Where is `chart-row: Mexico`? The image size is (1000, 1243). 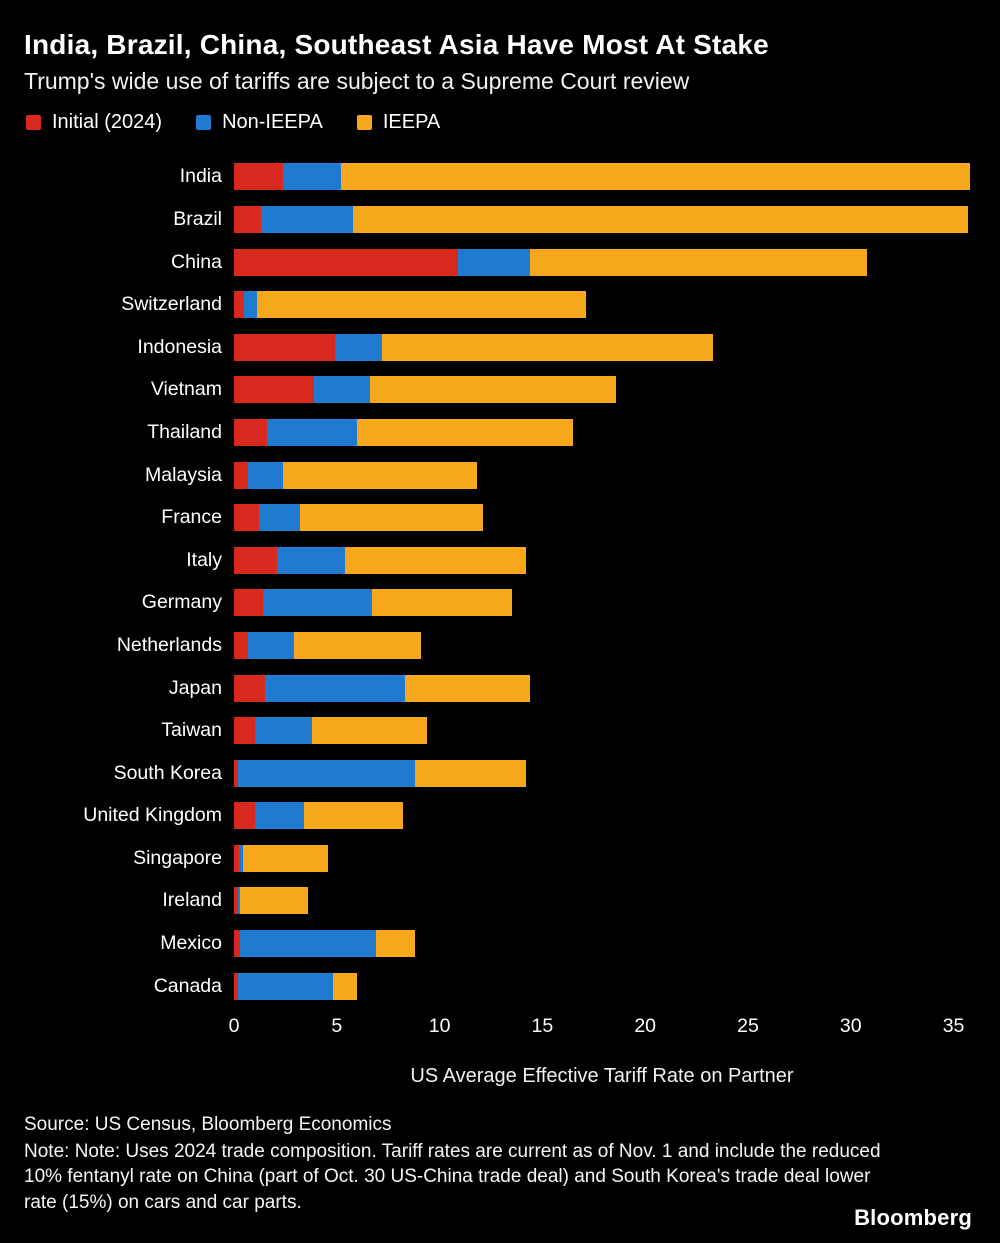 chart-row: Mexico is located at coordinates (497, 943).